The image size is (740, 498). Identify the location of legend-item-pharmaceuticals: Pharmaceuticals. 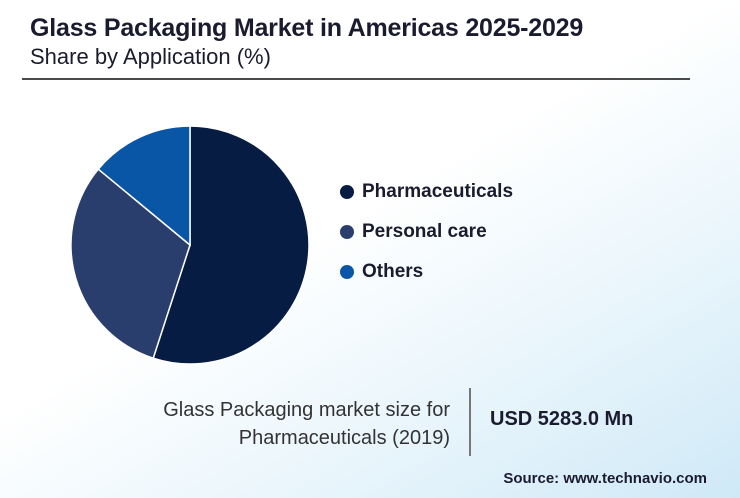
(426, 192).